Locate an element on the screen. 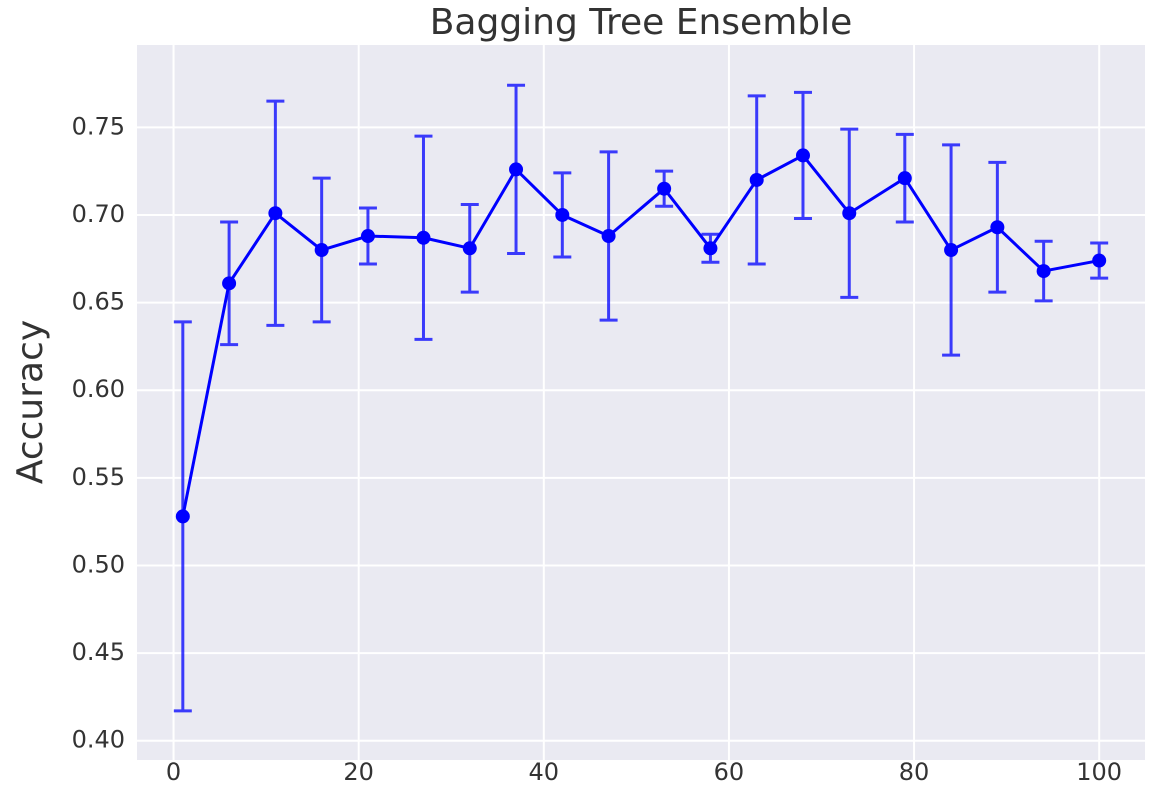  chart-title: Bagging Tree Ensemble is located at coordinates (641, 22).